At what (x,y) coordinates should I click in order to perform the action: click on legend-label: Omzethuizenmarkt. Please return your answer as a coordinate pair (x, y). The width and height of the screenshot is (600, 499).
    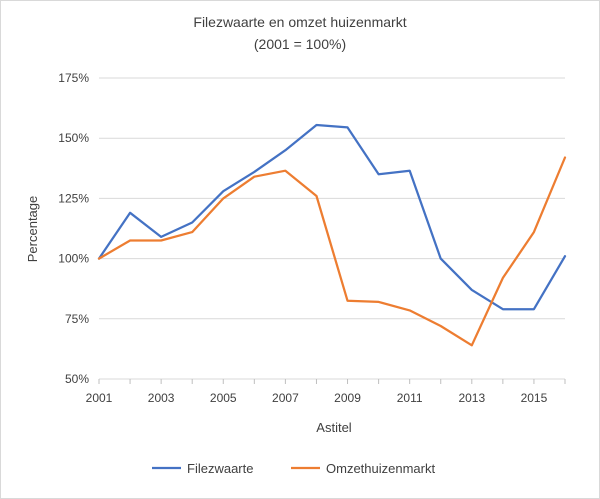
    Looking at the image, I should click on (380, 468).